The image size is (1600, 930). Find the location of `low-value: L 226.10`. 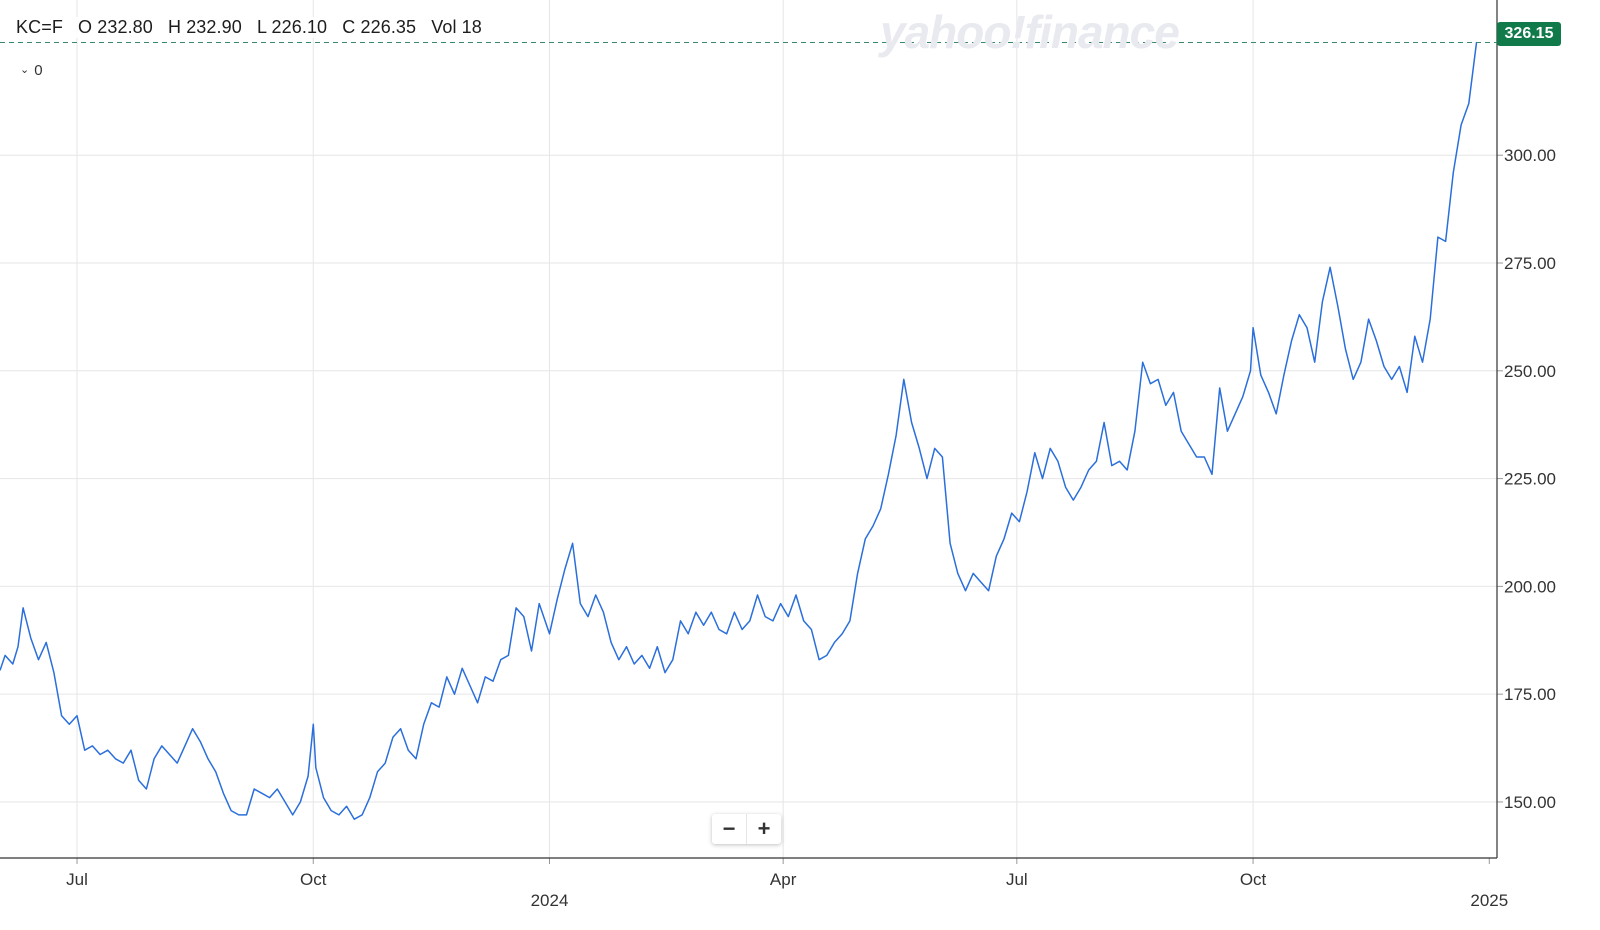

low-value: L 226.10 is located at coordinates (292, 27).